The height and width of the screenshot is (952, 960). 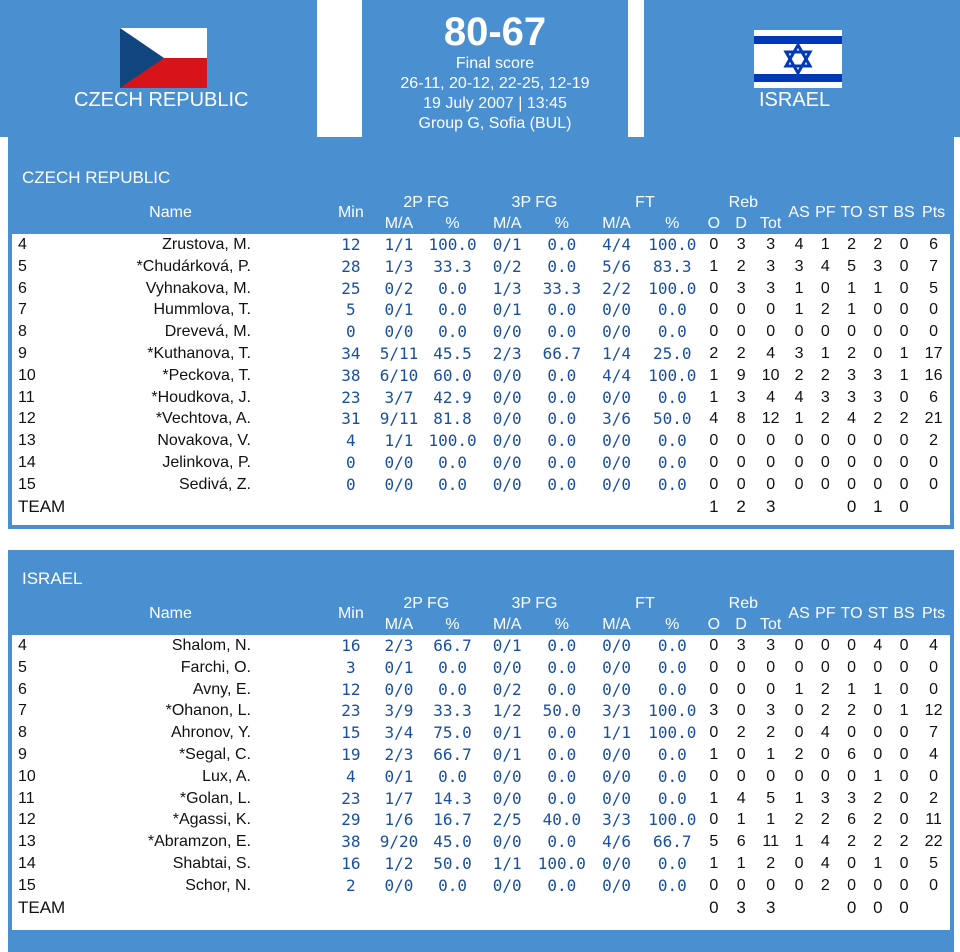 What do you see at coordinates (399, 224) in the screenshot?
I see `col-ma-subheader: M/A` at bounding box center [399, 224].